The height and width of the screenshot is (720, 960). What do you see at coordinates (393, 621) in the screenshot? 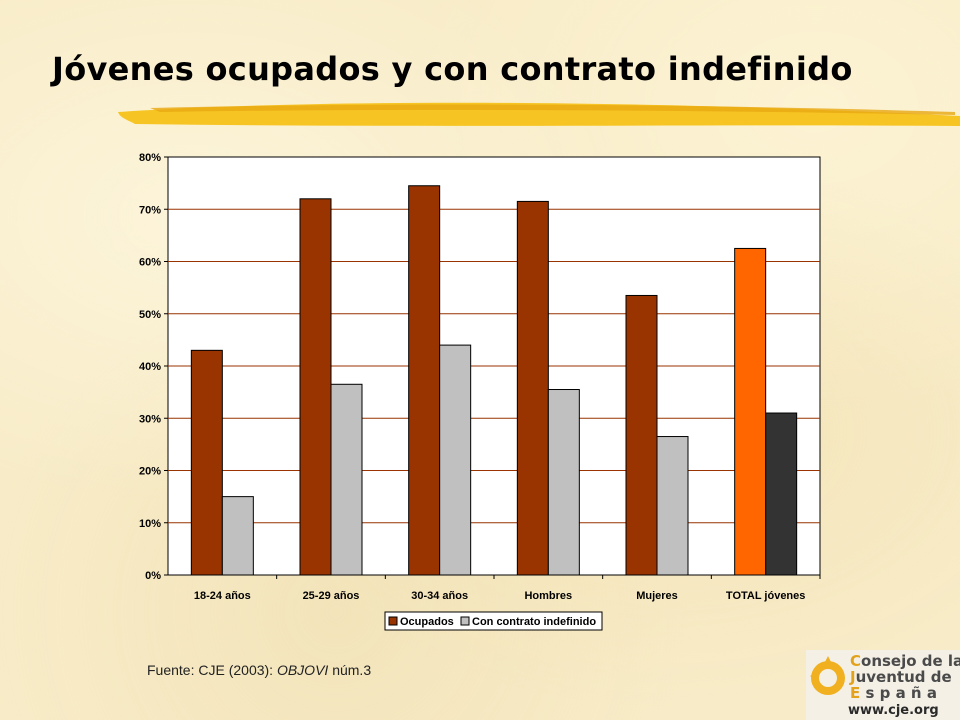
I see `legend-swatch-ocupados` at bounding box center [393, 621].